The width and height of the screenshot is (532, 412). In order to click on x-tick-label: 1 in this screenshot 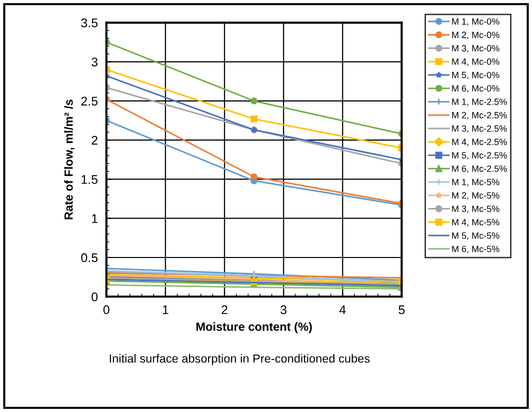, I will do `click(165, 309)`.